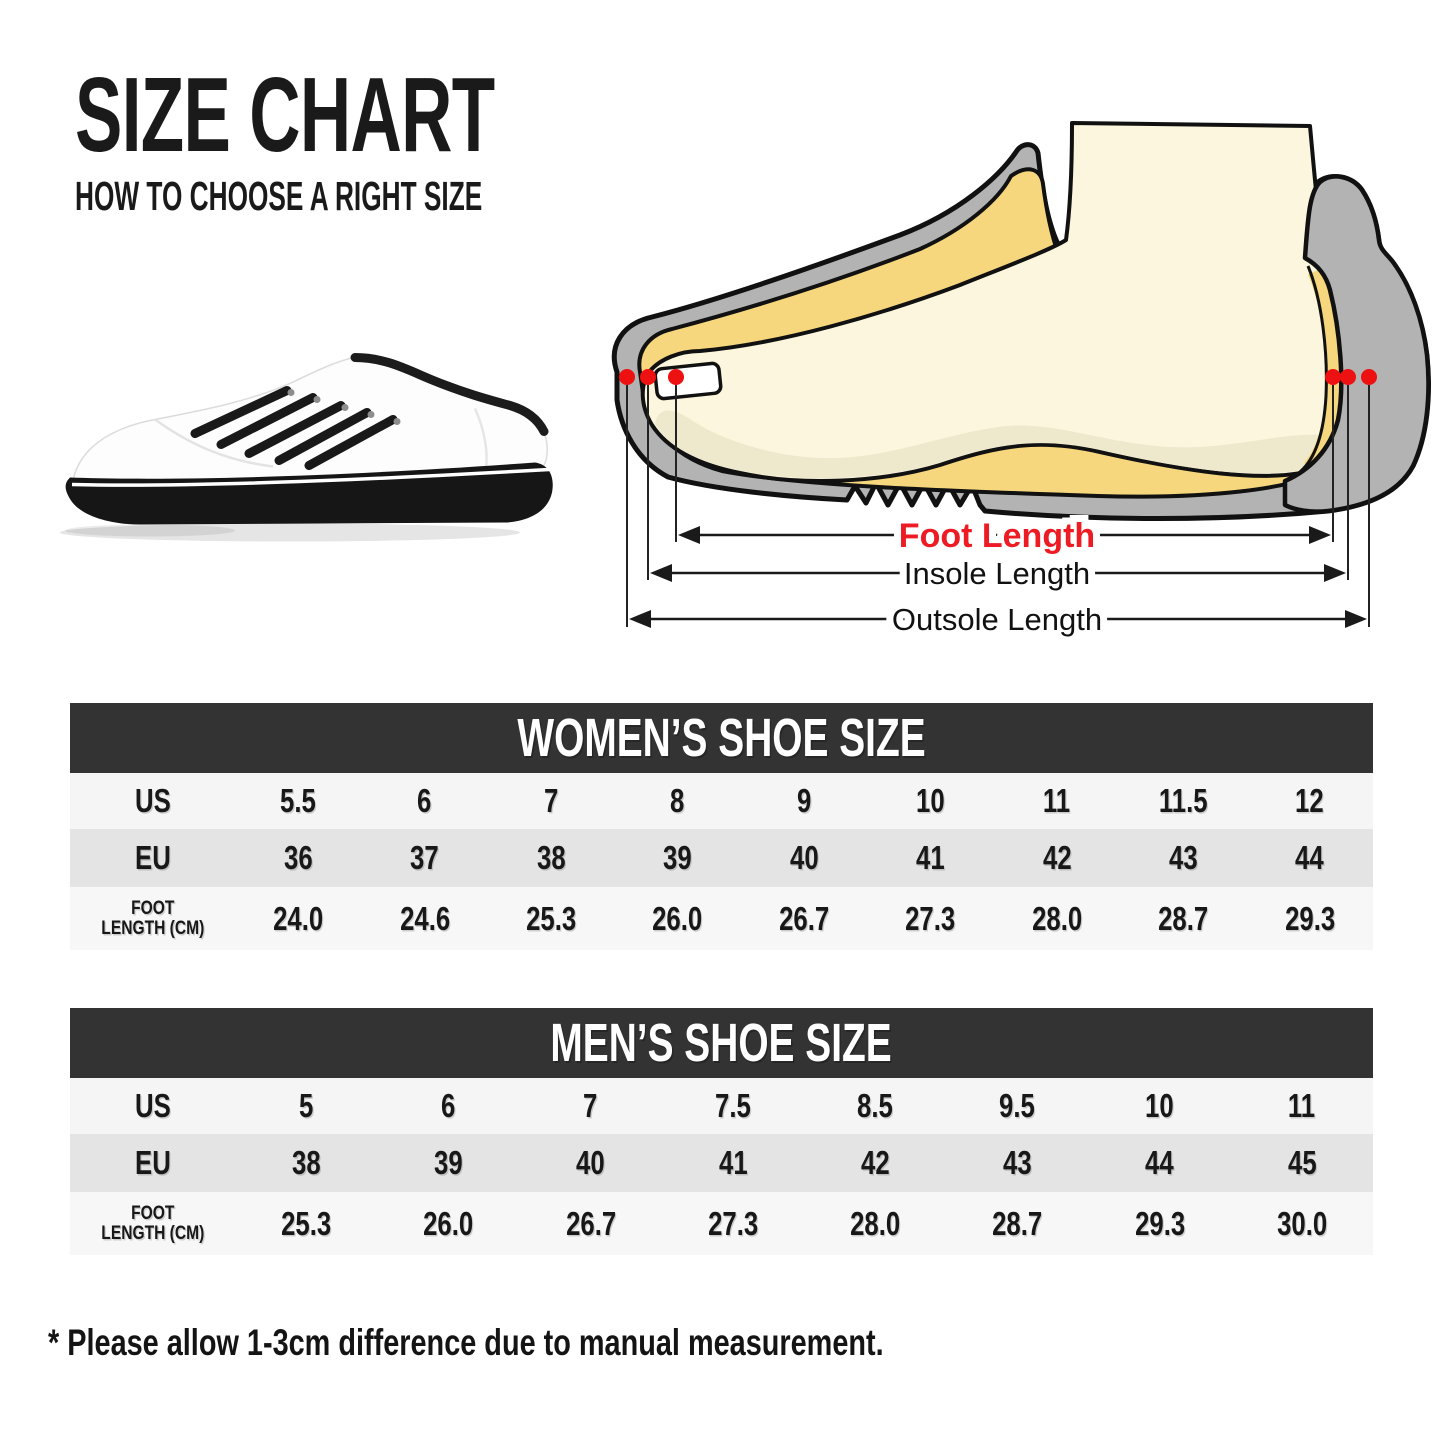 The height and width of the screenshot is (1445, 1445). I want to click on size-value-cell: 30.0, so click(1302, 1224).